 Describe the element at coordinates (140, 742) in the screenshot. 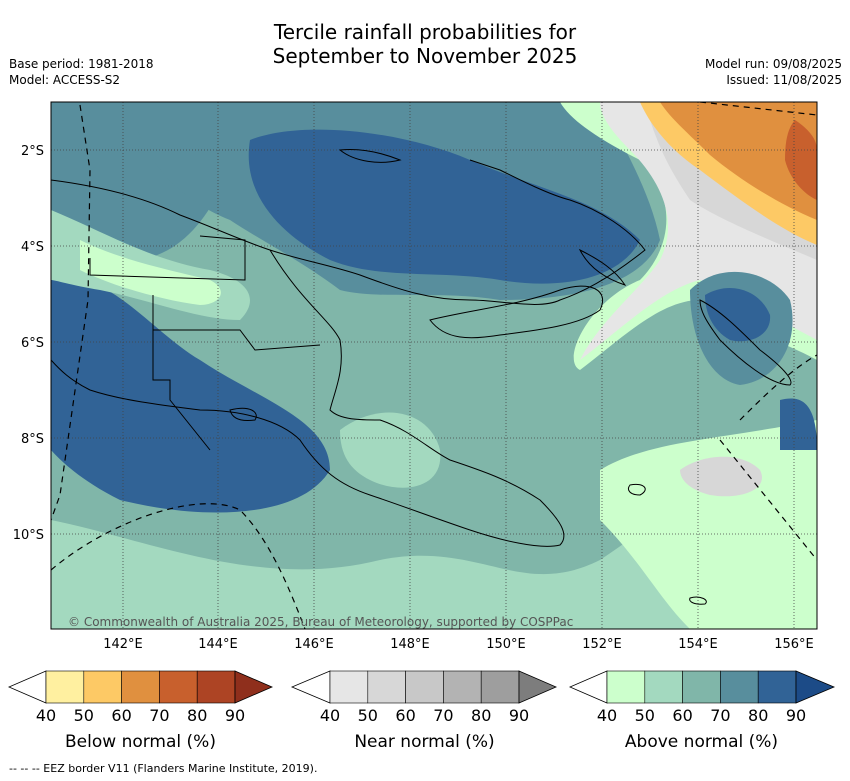

I see `colorbar-title: Below normal (%)` at that location.